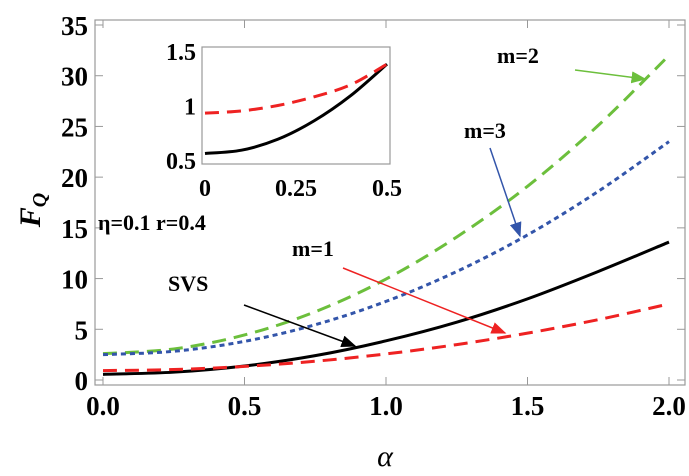 This screenshot has width=689, height=476. Describe the element at coordinates (505, 192) in the screenshot. I see `arrow-m3` at that location.